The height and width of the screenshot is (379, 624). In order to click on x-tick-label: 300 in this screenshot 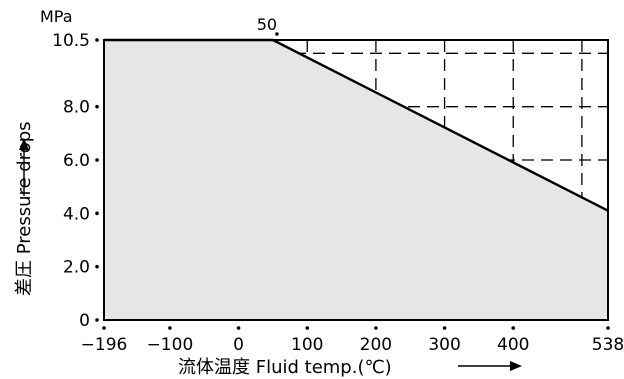, I will do `click(444, 345)`.